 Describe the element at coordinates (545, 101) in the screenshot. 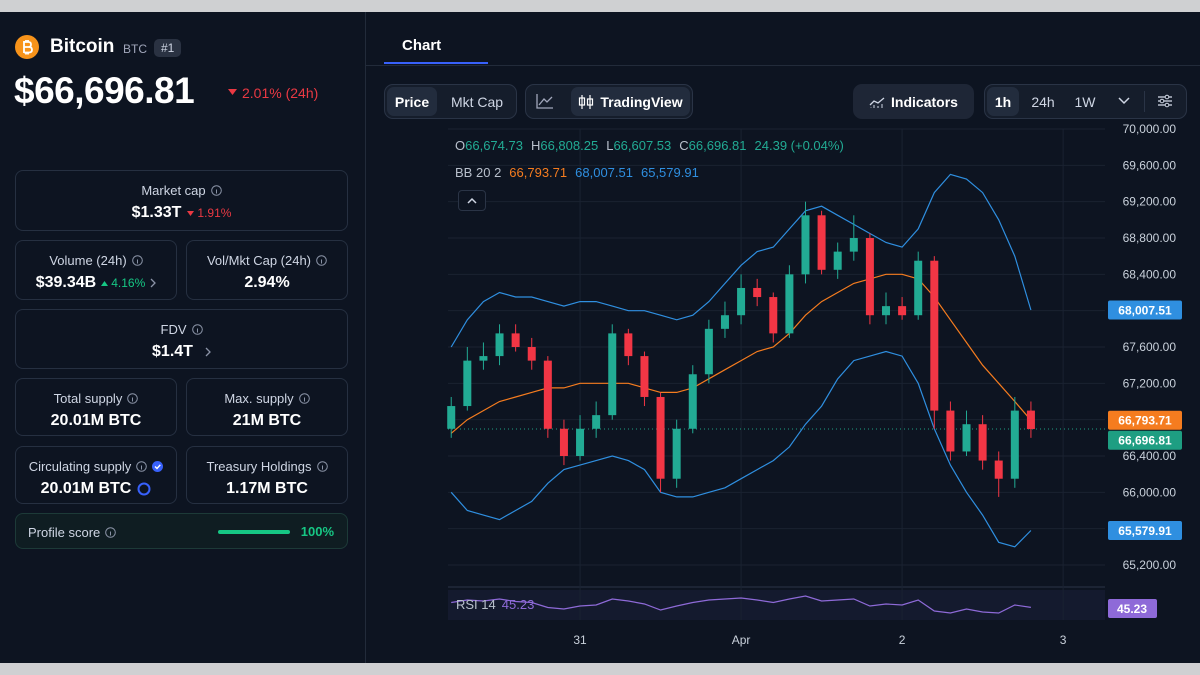

I see `line-chart-button` at that location.